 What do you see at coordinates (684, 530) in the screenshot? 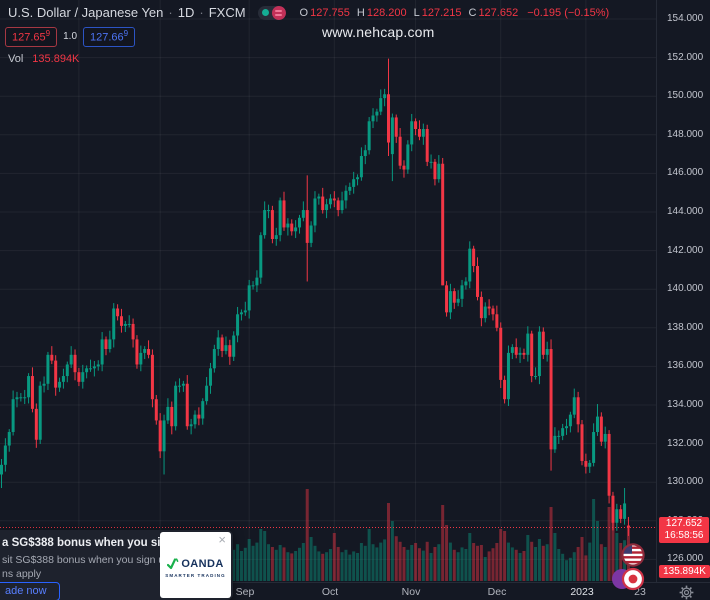
I see `last-price-badge: 127.652 16:58:56` at bounding box center [684, 530].